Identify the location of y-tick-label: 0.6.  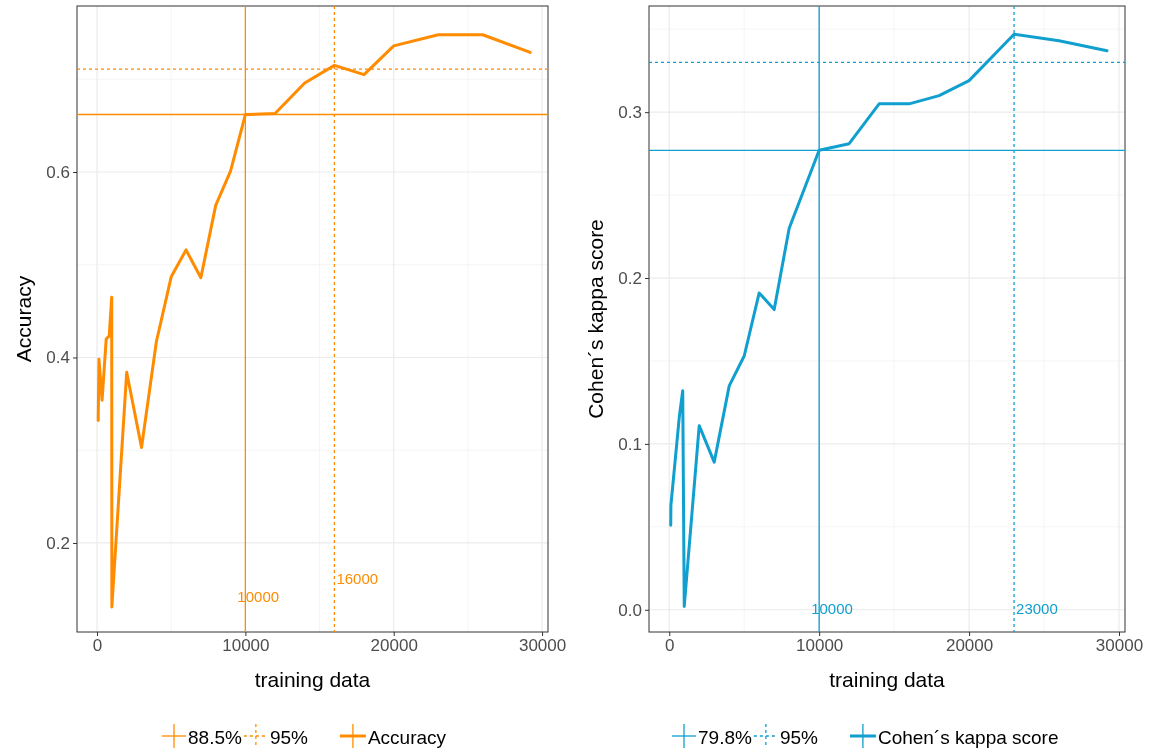
(58, 172).